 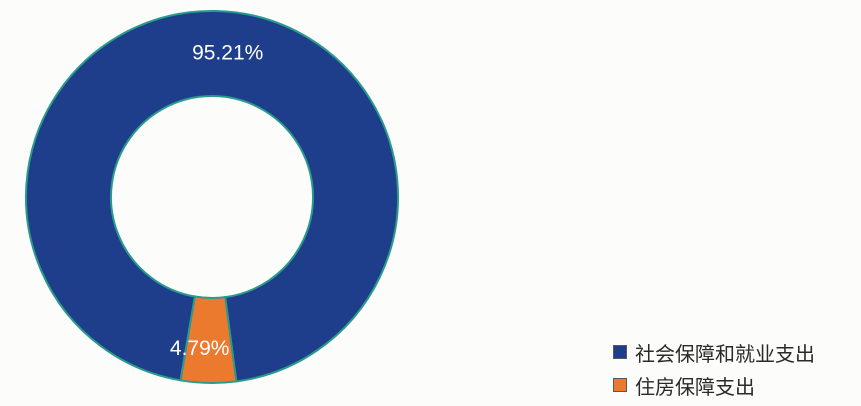 What do you see at coordinates (200, 348) in the screenshot?
I see `slice-label-housing: 4.79%` at bounding box center [200, 348].